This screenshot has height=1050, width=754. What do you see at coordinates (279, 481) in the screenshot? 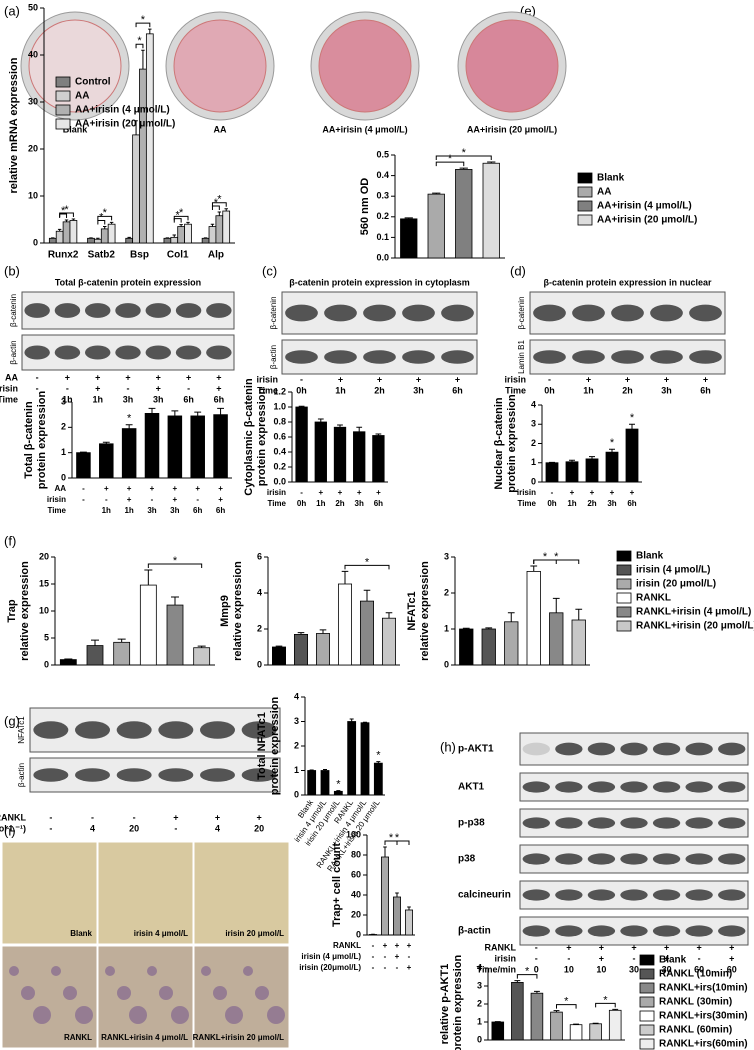
I see `y-tick-label: 0.0` at bounding box center [279, 481].